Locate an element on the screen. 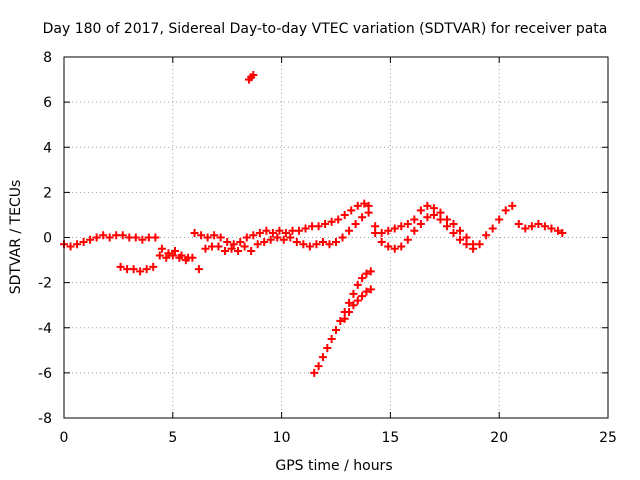 This screenshot has height=480, width=640. x-tick-label: 10 is located at coordinates (282, 438).